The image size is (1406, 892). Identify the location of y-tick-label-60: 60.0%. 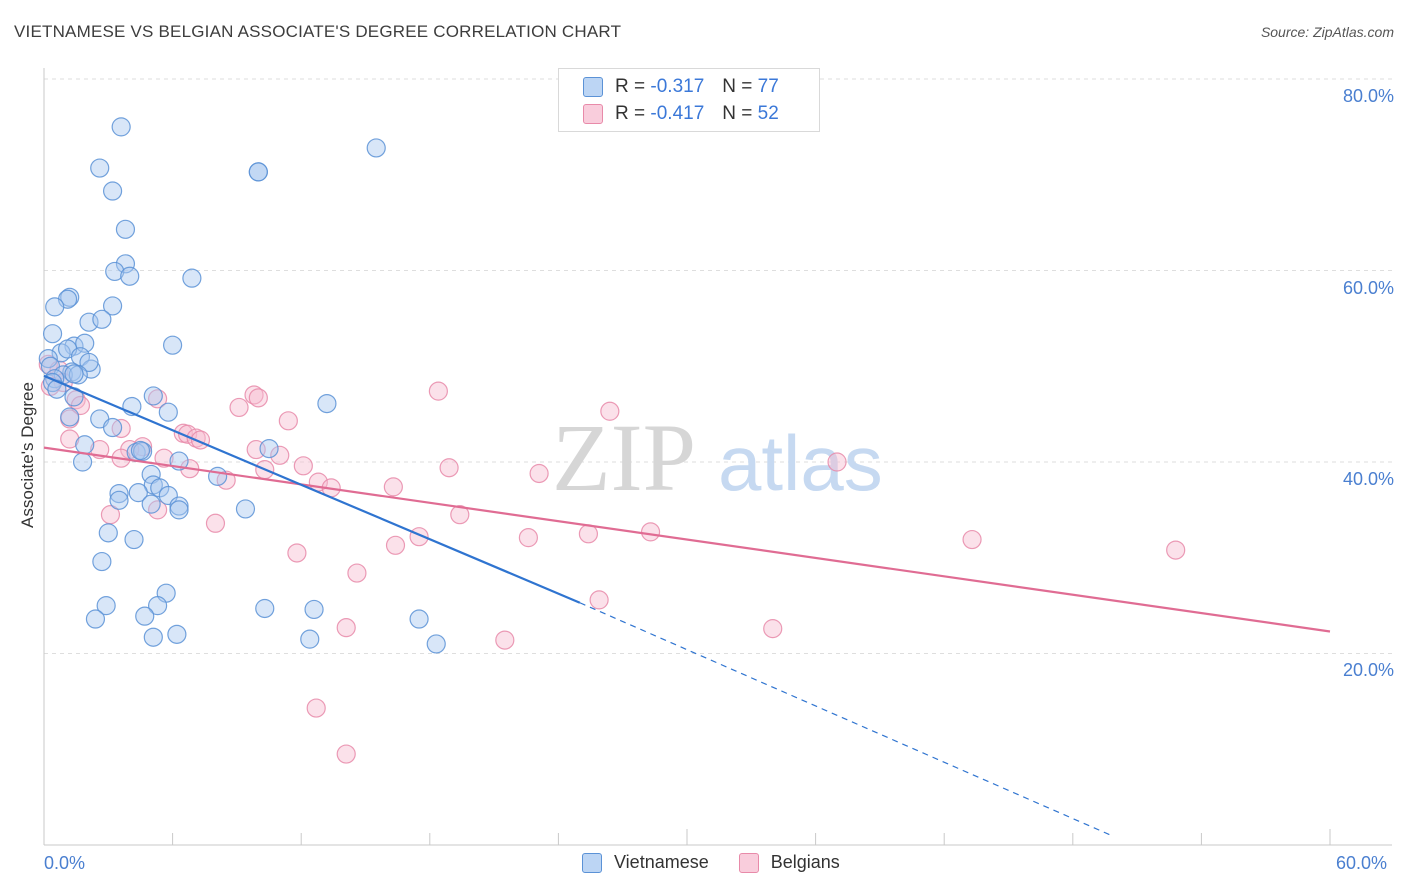
(1368, 288).